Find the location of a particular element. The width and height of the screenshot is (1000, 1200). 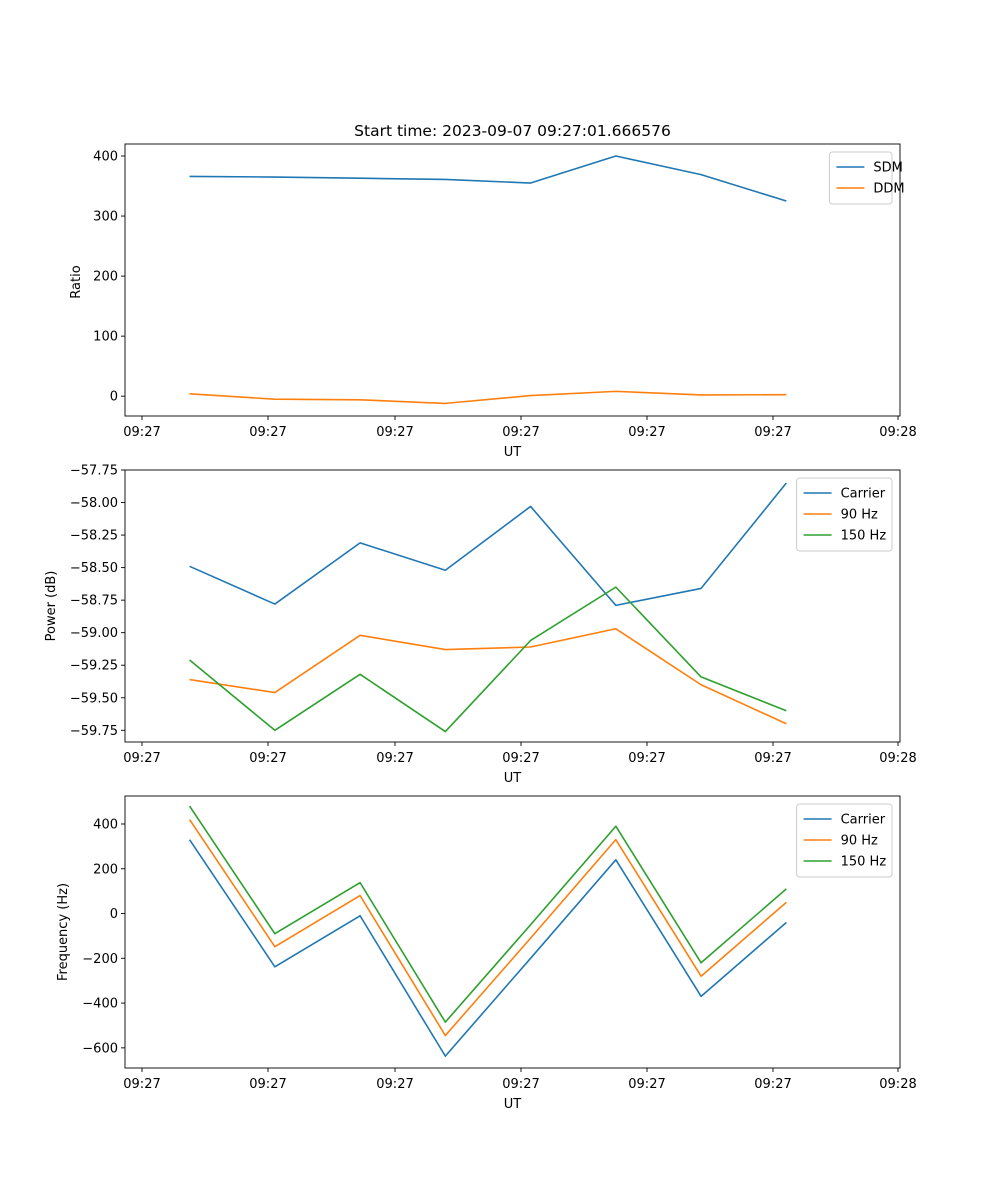

y-tick-label: −58.75 is located at coordinates (94, 601).